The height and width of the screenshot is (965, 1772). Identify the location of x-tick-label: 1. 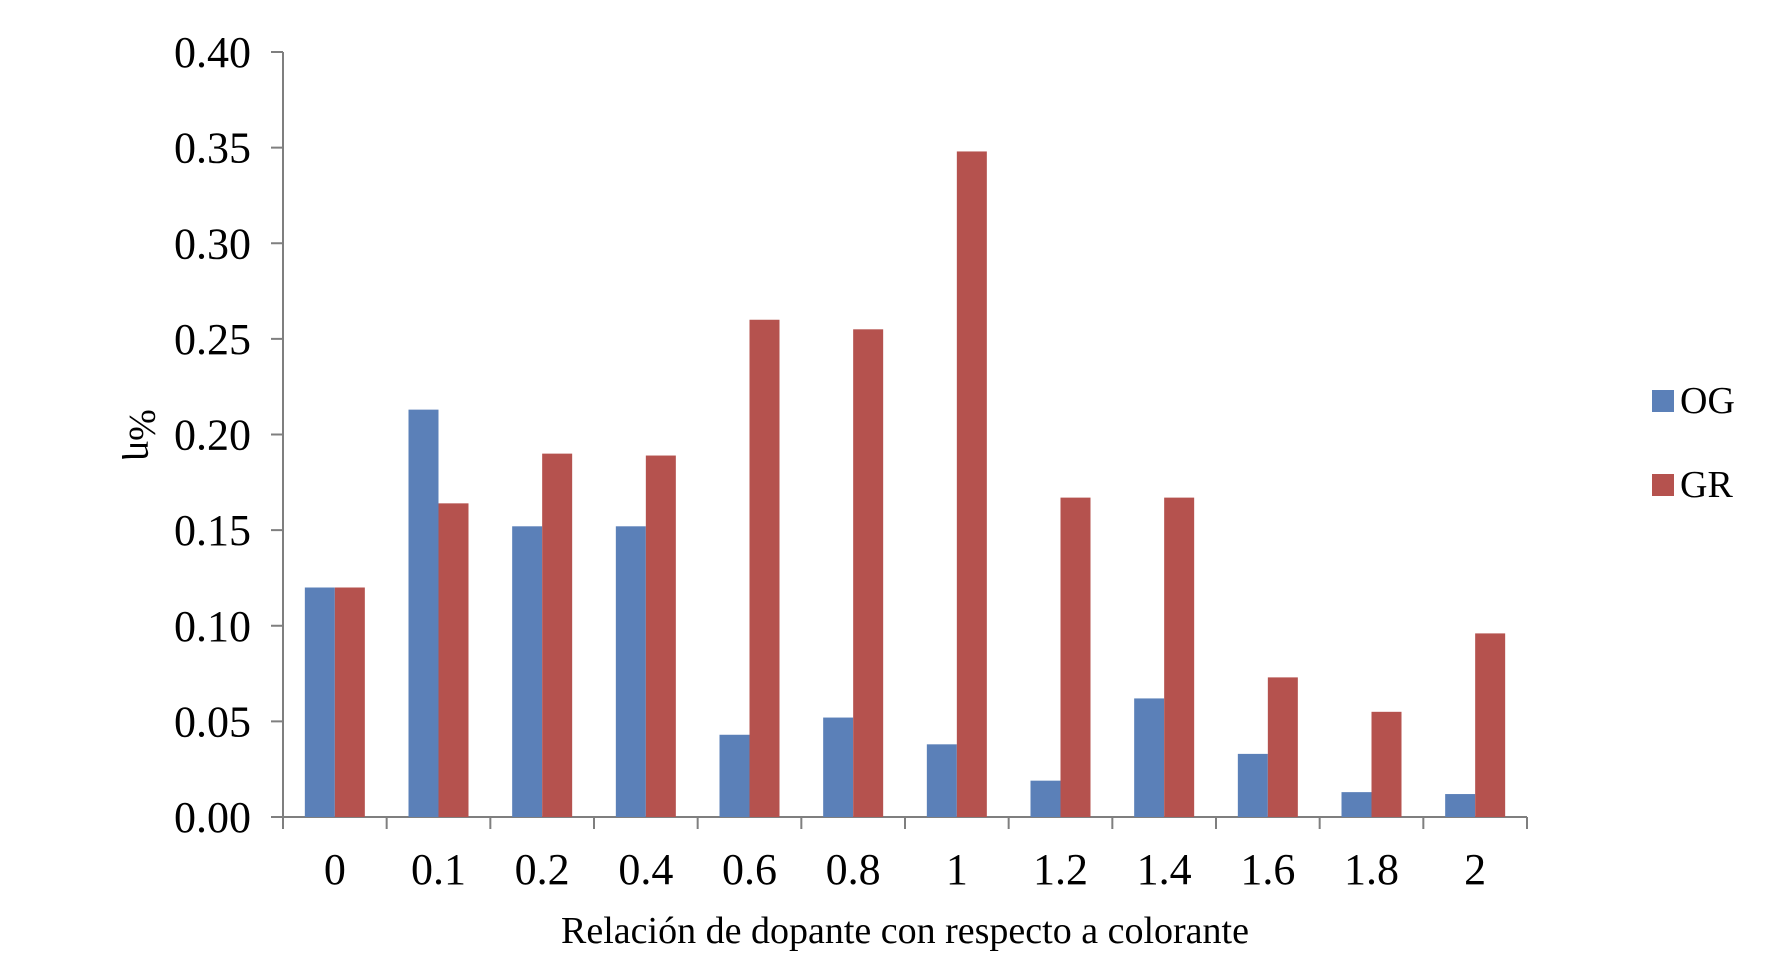
(957, 869).